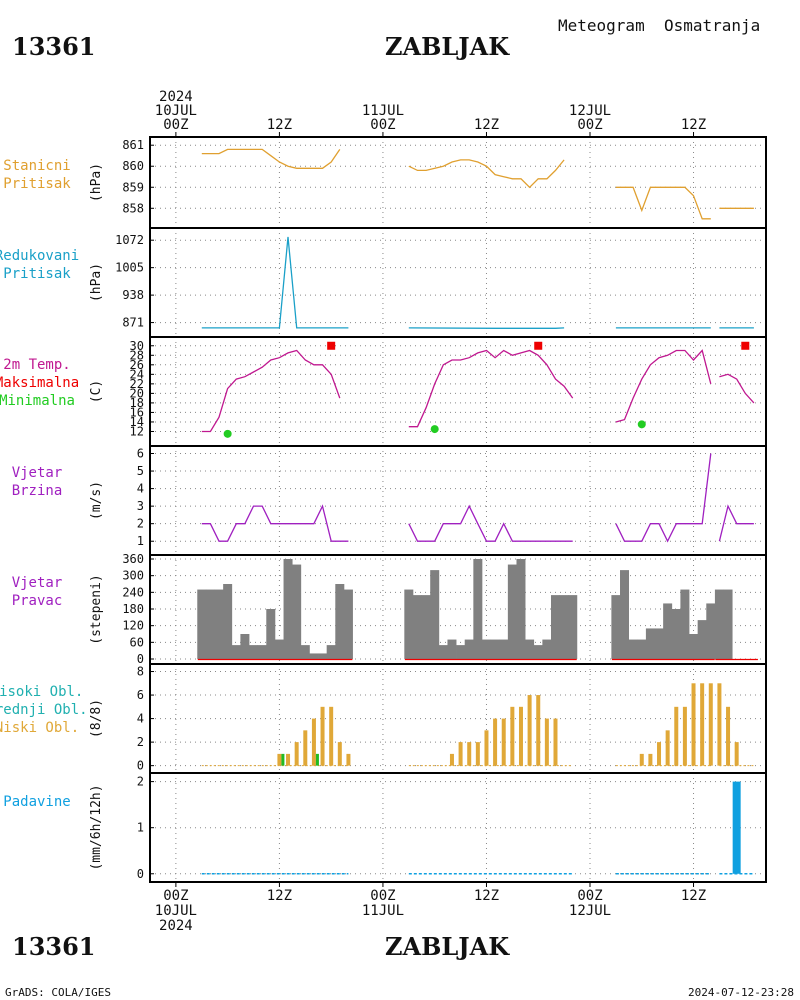 Image resolution: width=800 pixels, height=1000 pixels. What do you see at coordinates (140, 828) in the screenshot?
I see `y-tick-label: 1` at bounding box center [140, 828].